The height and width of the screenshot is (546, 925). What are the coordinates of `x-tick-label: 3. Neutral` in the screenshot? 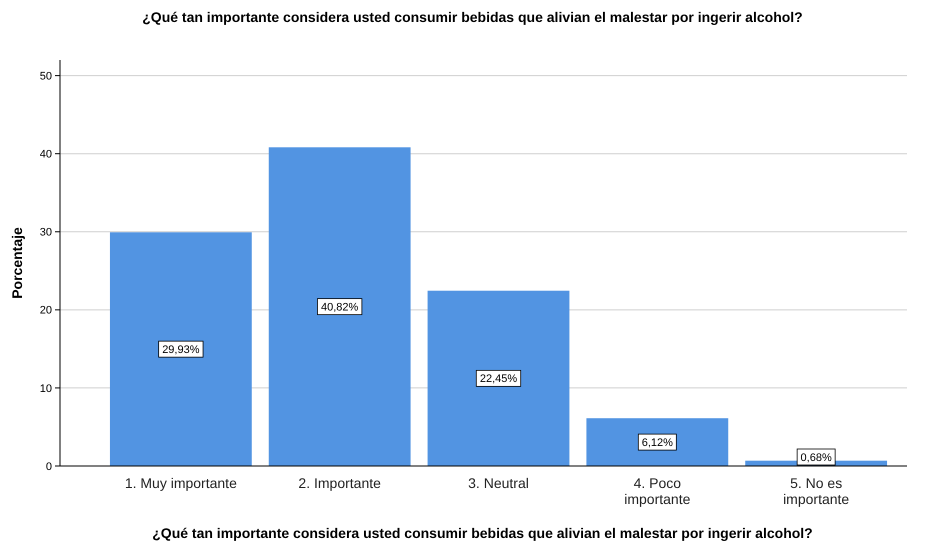 It's located at (498, 483).